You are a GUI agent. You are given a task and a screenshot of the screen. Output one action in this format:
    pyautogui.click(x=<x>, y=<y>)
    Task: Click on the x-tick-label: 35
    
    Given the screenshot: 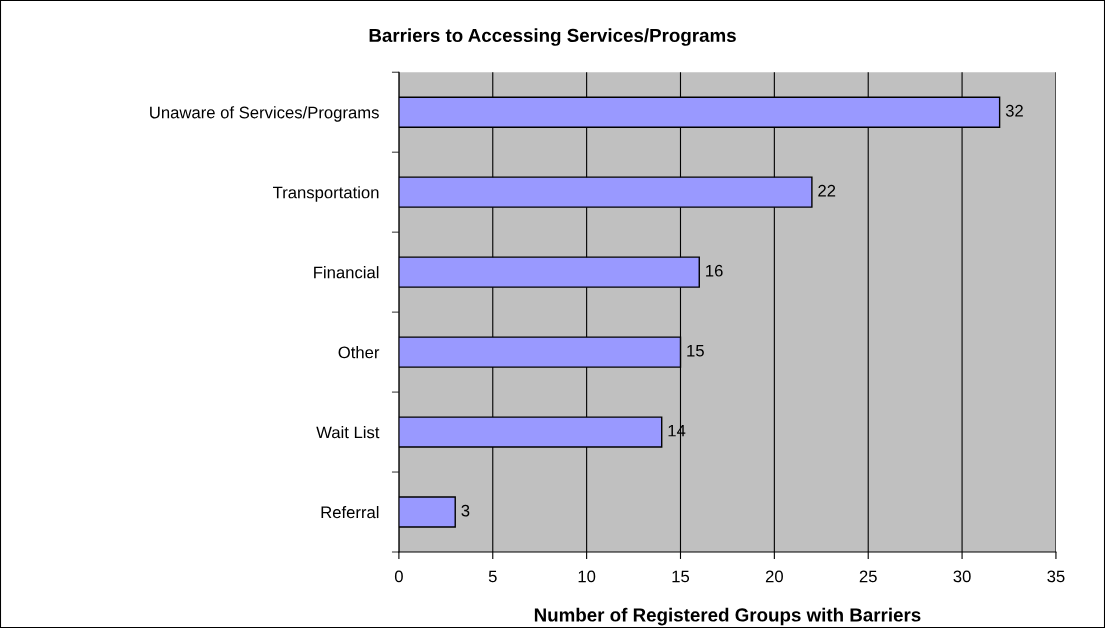 What is the action you would take?
    pyautogui.click(x=1056, y=576)
    